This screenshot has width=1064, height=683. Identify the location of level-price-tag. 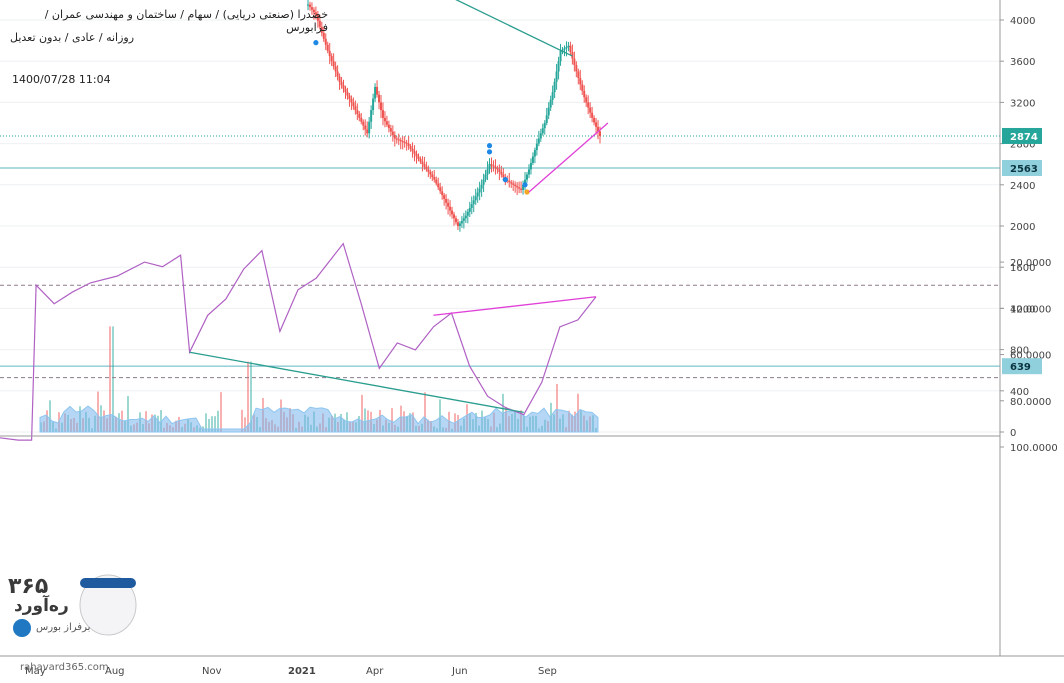
(1022, 168).